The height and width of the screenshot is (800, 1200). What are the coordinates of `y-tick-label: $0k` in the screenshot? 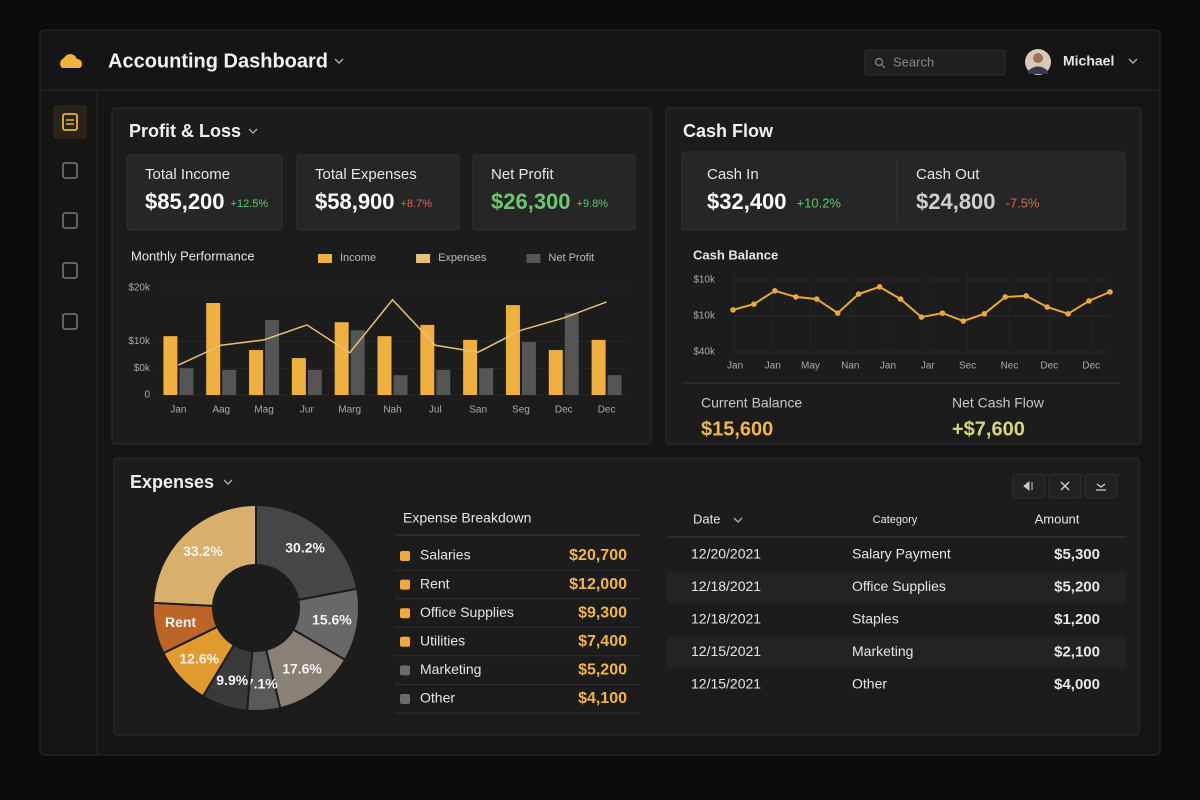 It's located at (142, 368).